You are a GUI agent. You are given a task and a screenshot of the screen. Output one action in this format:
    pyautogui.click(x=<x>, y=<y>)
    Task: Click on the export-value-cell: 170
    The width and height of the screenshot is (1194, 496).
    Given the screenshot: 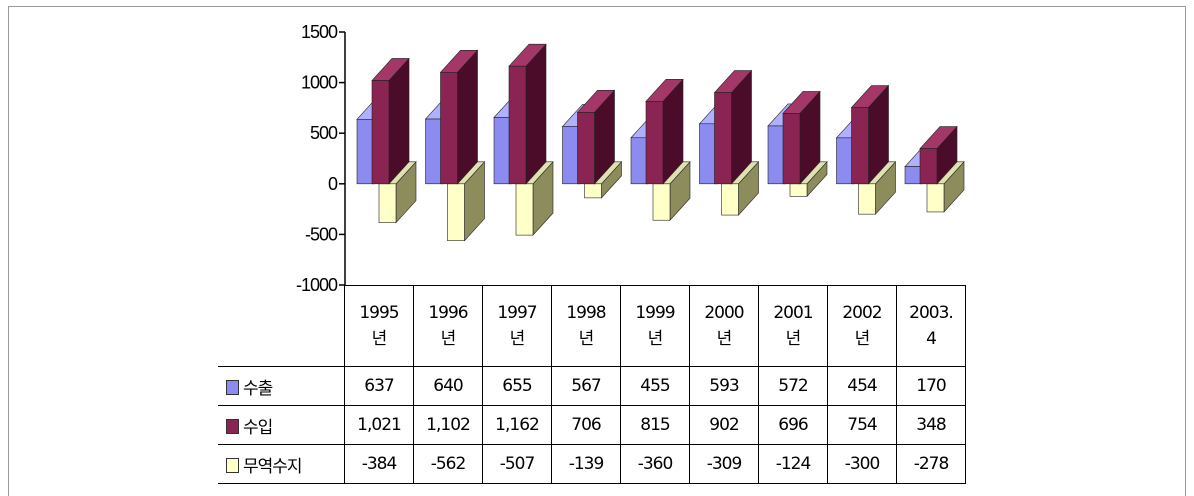 What is the action you would take?
    pyautogui.click(x=931, y=386)
    